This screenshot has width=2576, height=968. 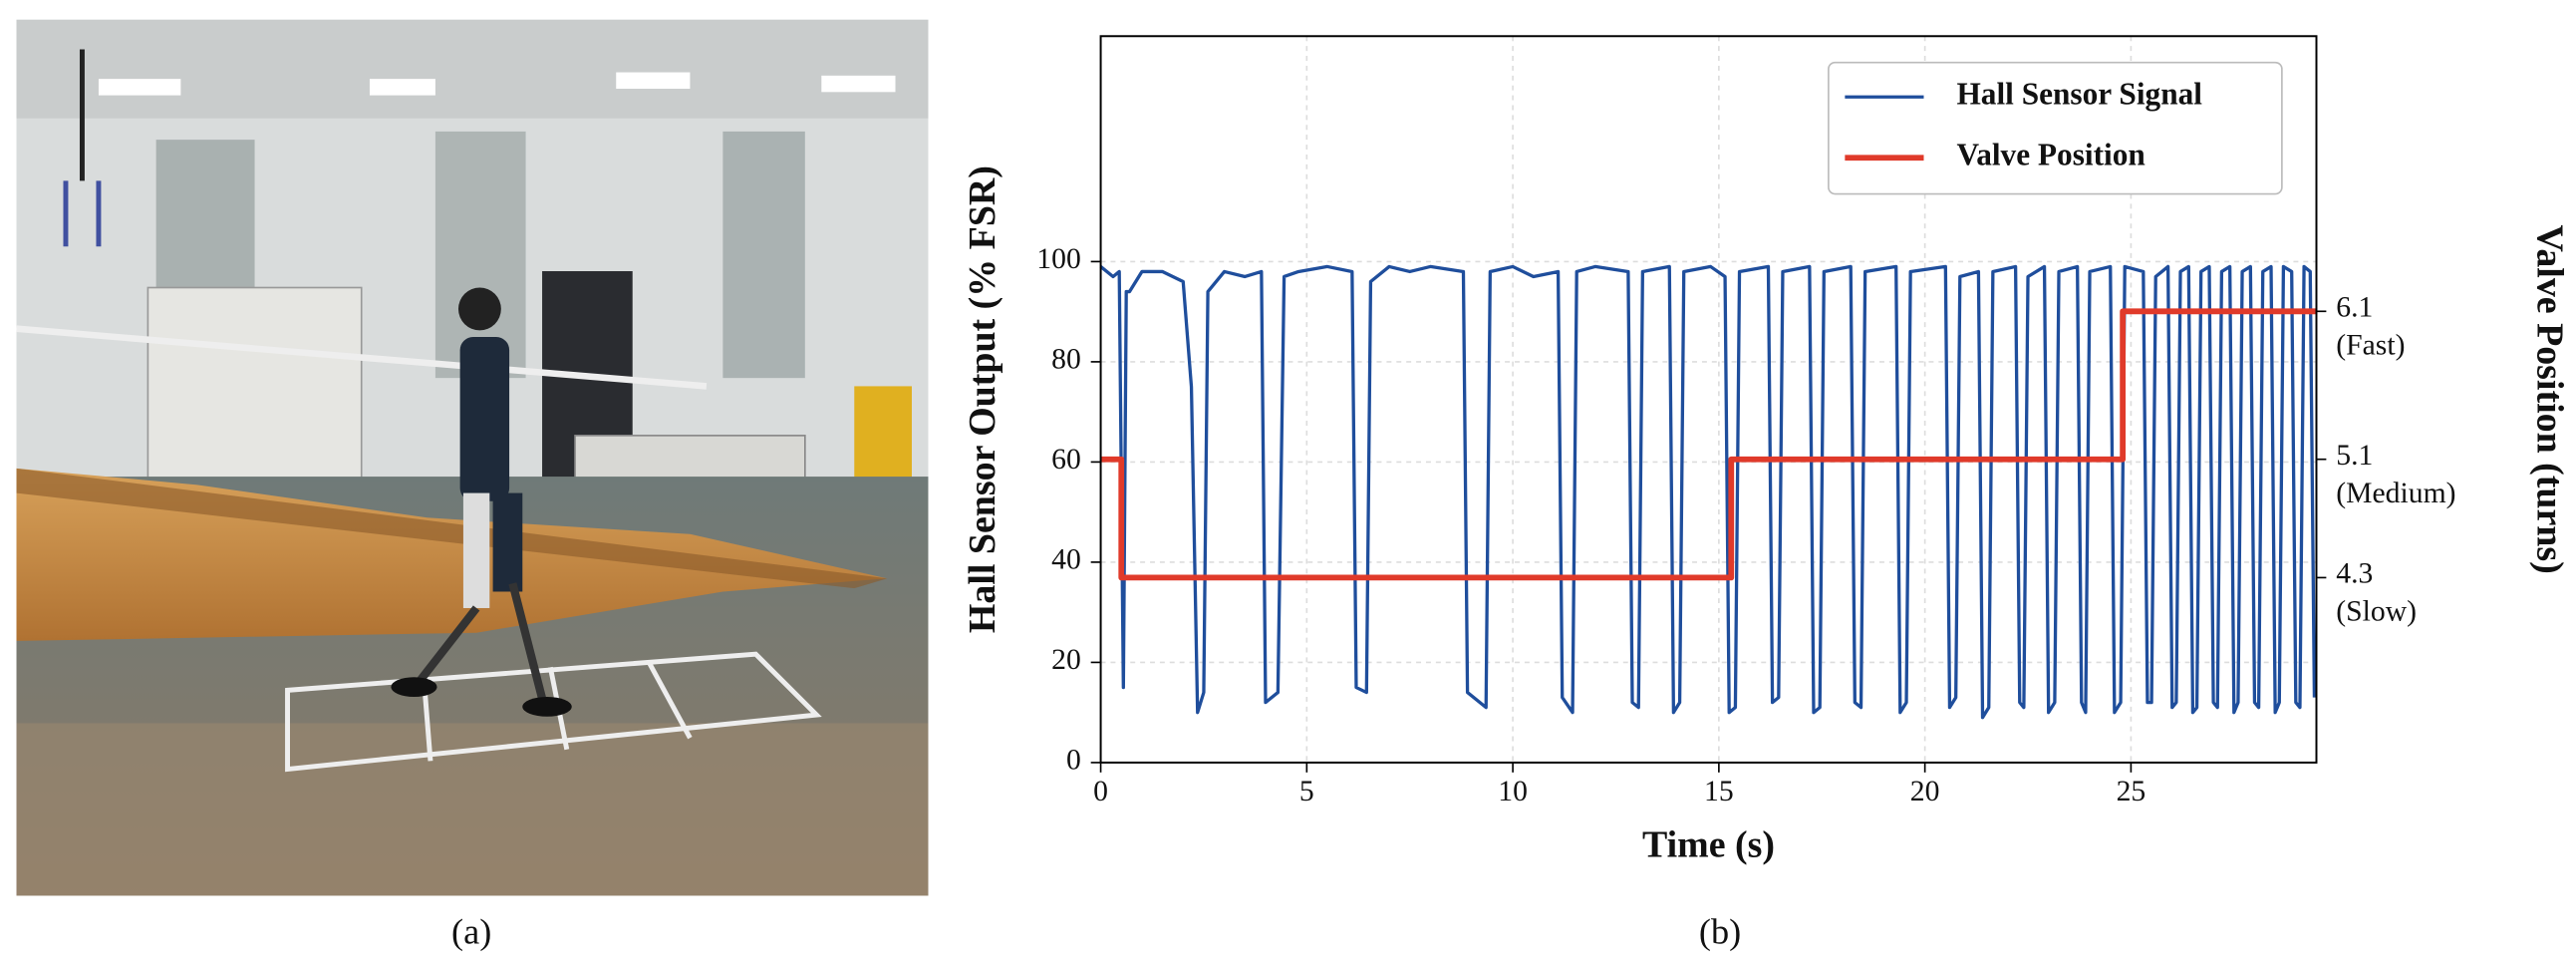 What do you see at coordinates (2354, 456) in the screenshot?
I see `y2-tick-label: 5.1` at bounding box center [2354, 456].